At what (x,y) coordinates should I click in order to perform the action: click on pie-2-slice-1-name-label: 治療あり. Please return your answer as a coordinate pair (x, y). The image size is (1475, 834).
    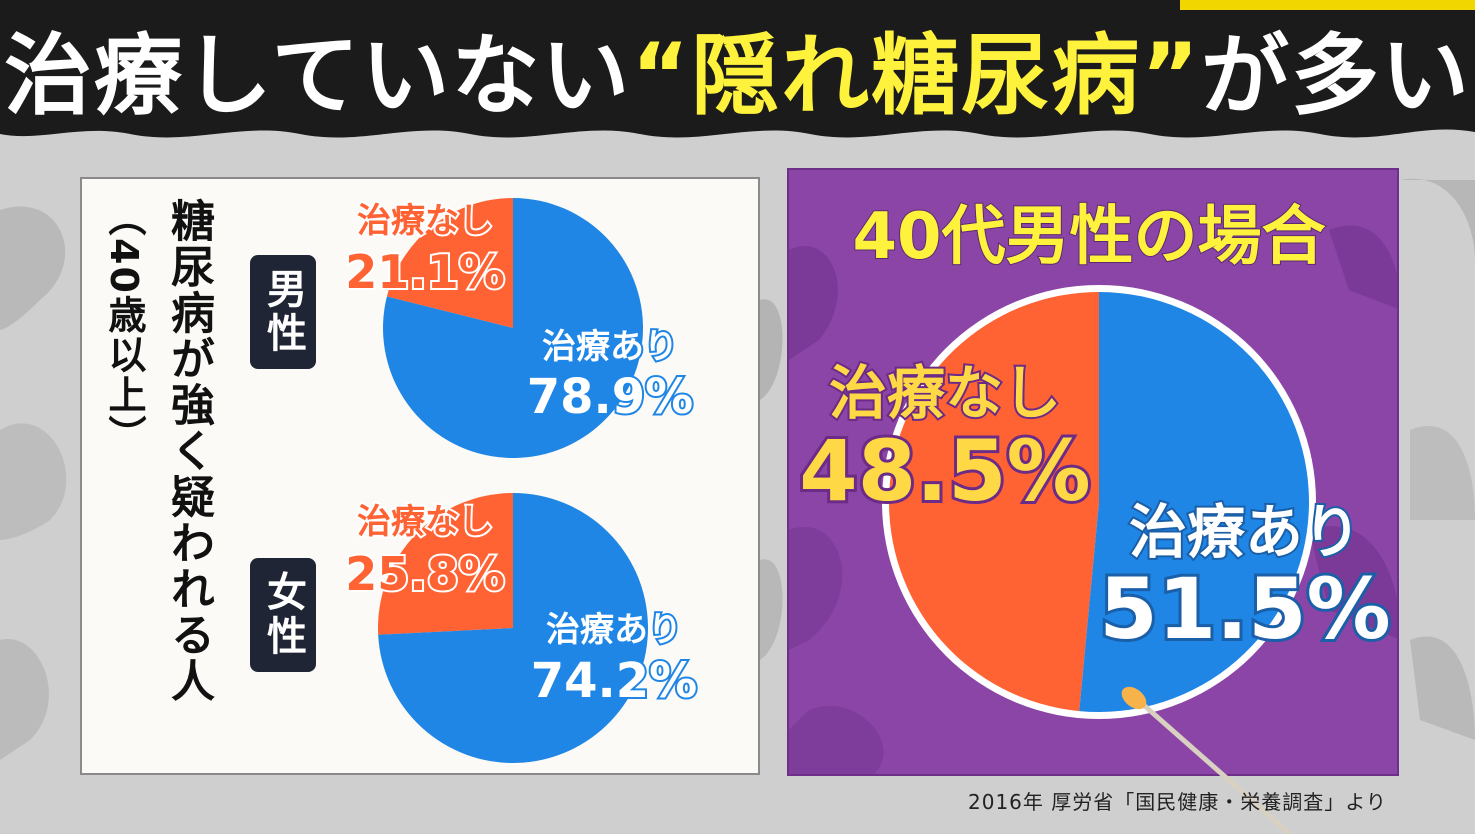
    Looking at the image, I should click on (1245, 532).